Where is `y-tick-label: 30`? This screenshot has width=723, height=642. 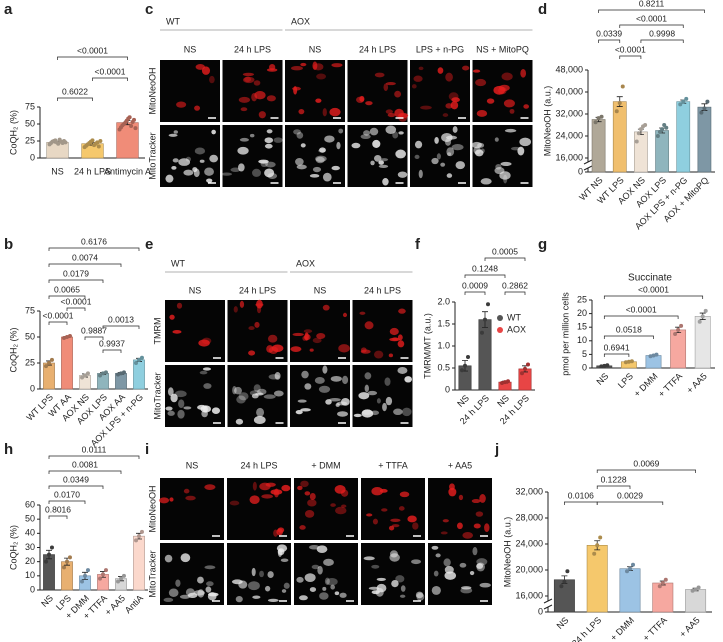 y-tick-label: 30 is located at coordinates (30, 547).